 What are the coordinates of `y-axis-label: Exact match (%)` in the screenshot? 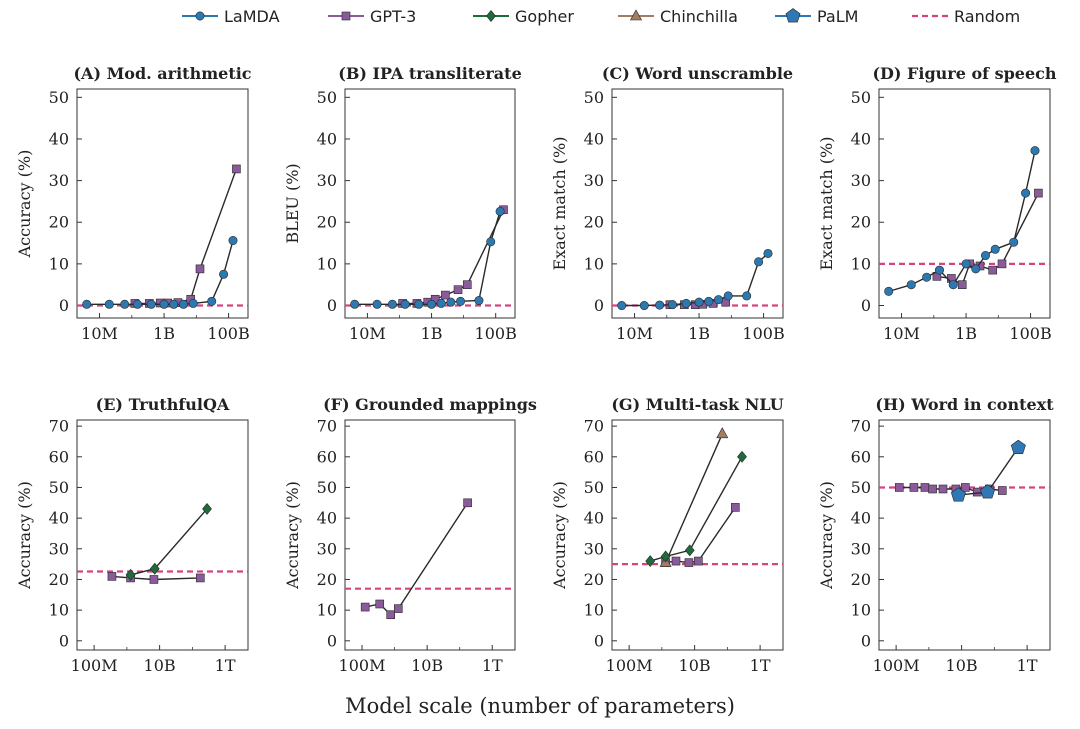 It's located at (559, 204).